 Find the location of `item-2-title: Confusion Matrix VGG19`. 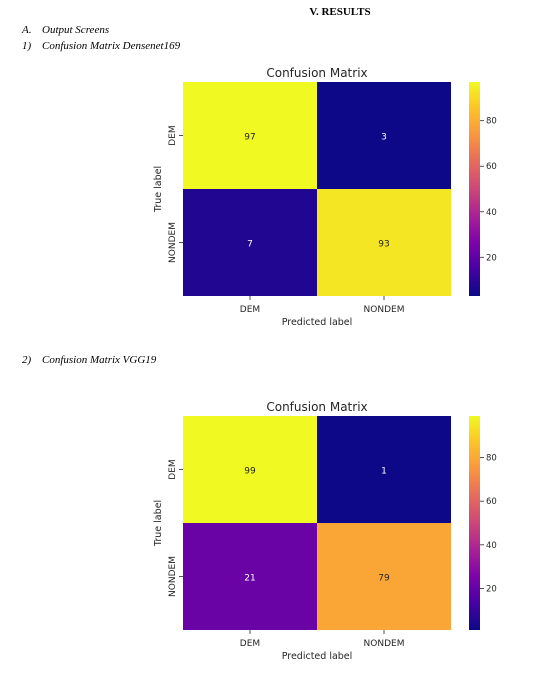

item-2-title: Confusion Matrix VGG19 is located at coordinates (99, 360).